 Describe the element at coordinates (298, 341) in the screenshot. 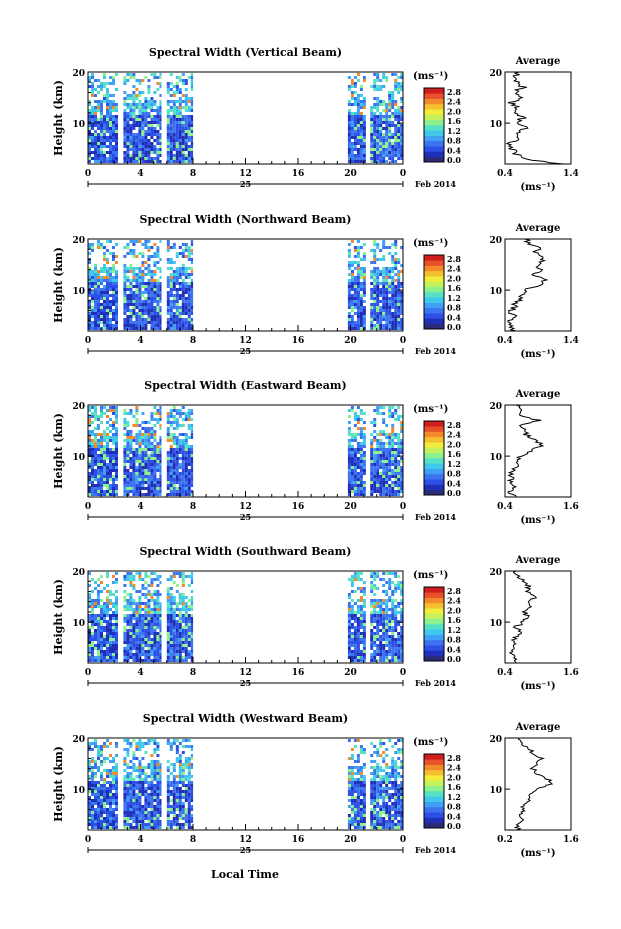

I see `x-tick-label: 16` at that location.